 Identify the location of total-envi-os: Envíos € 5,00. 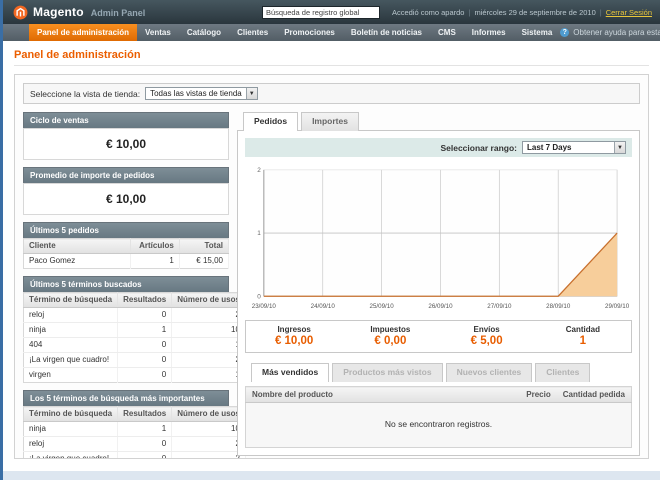
(487, 336).